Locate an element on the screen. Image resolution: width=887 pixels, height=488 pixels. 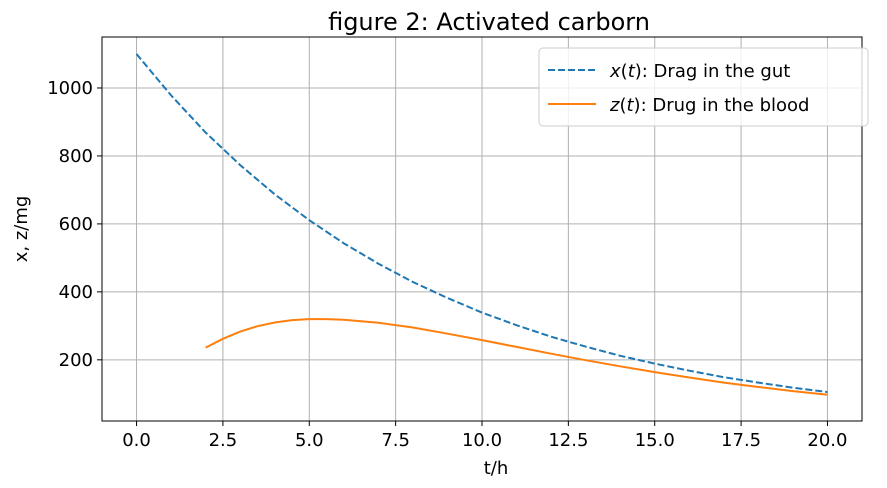
legend-entry-z: z(t): Drug in the blood is located at coordinates (709, 105).